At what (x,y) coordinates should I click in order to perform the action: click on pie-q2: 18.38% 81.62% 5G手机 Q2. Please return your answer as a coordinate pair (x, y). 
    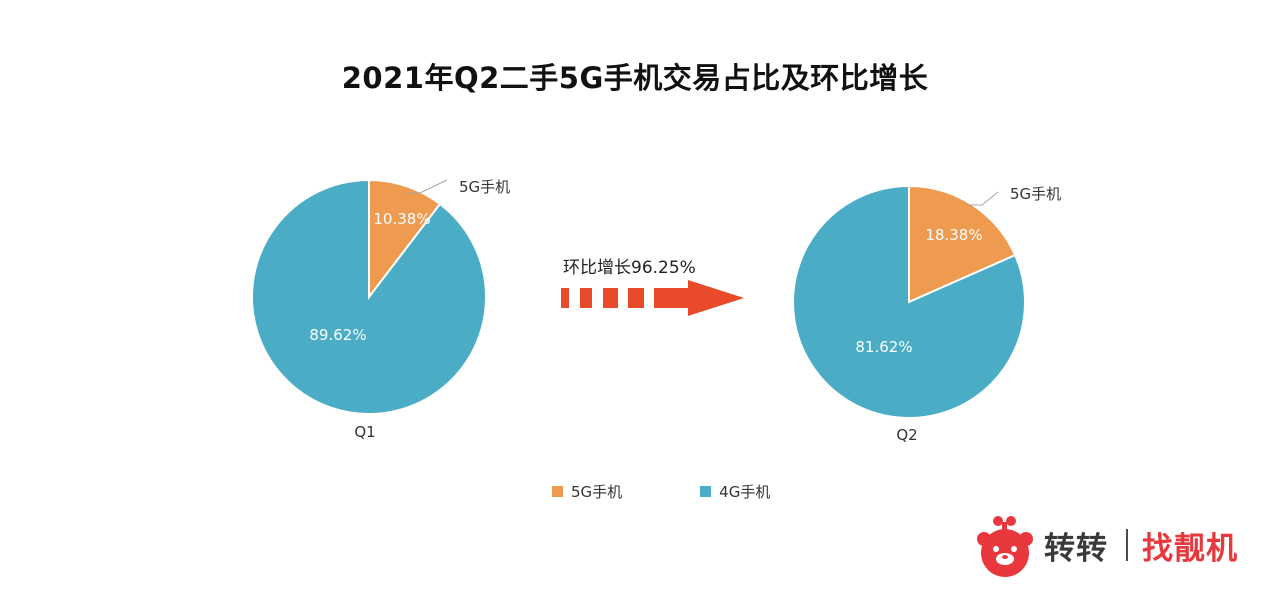
    Looking at the image, I should click on (926, 314).